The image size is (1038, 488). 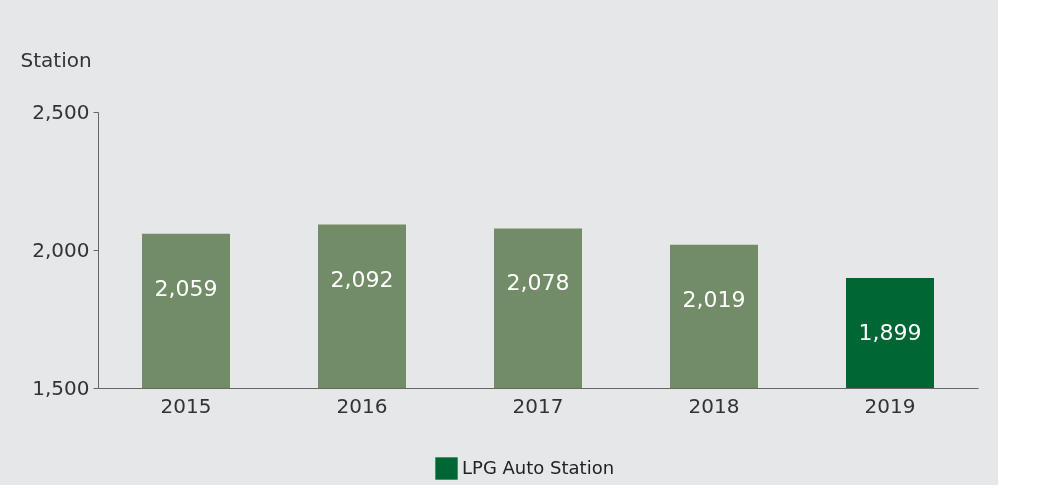 I want to click on y-axis-title: Station, so click(x=56, y=59).